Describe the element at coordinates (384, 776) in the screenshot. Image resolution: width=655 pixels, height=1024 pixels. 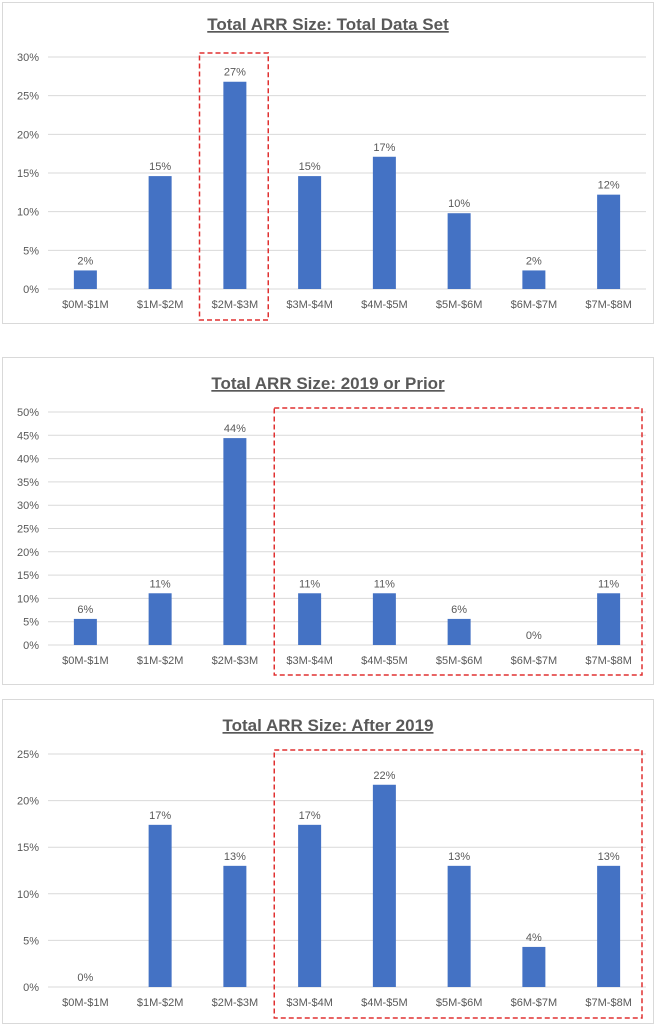
I see `data-label: 22%` at that location.